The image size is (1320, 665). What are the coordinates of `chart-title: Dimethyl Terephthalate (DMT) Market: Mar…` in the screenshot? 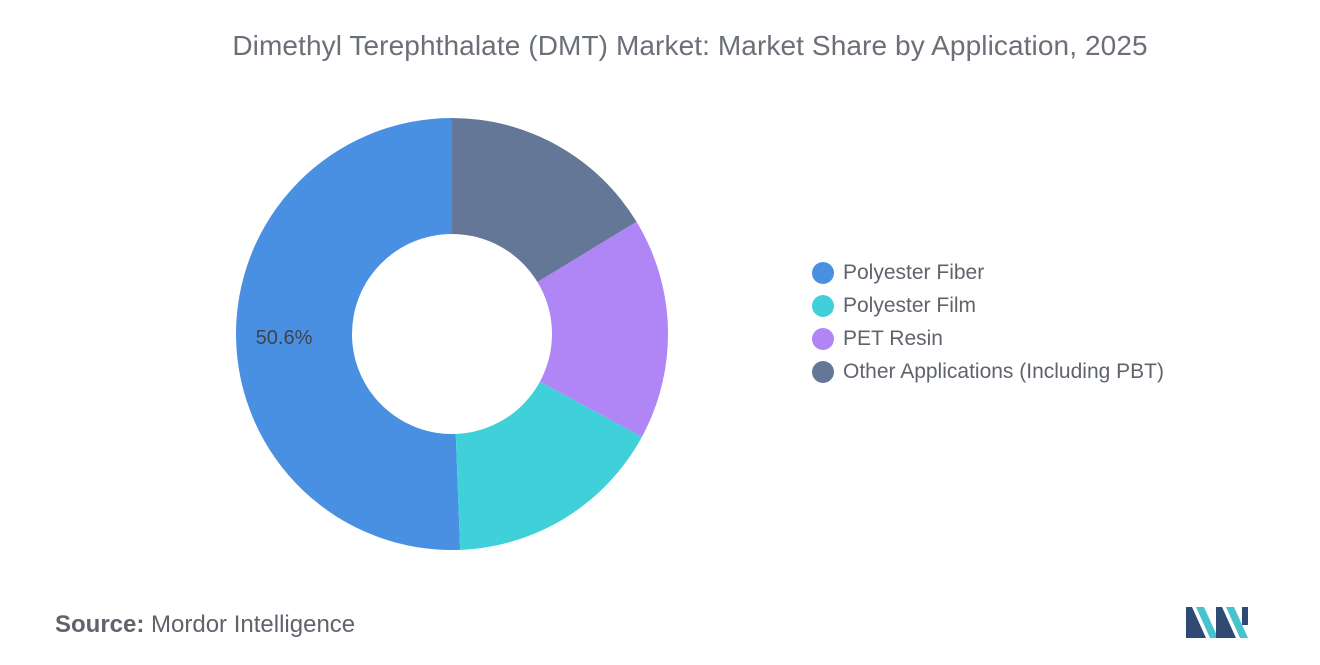 It's located at (690, 45).